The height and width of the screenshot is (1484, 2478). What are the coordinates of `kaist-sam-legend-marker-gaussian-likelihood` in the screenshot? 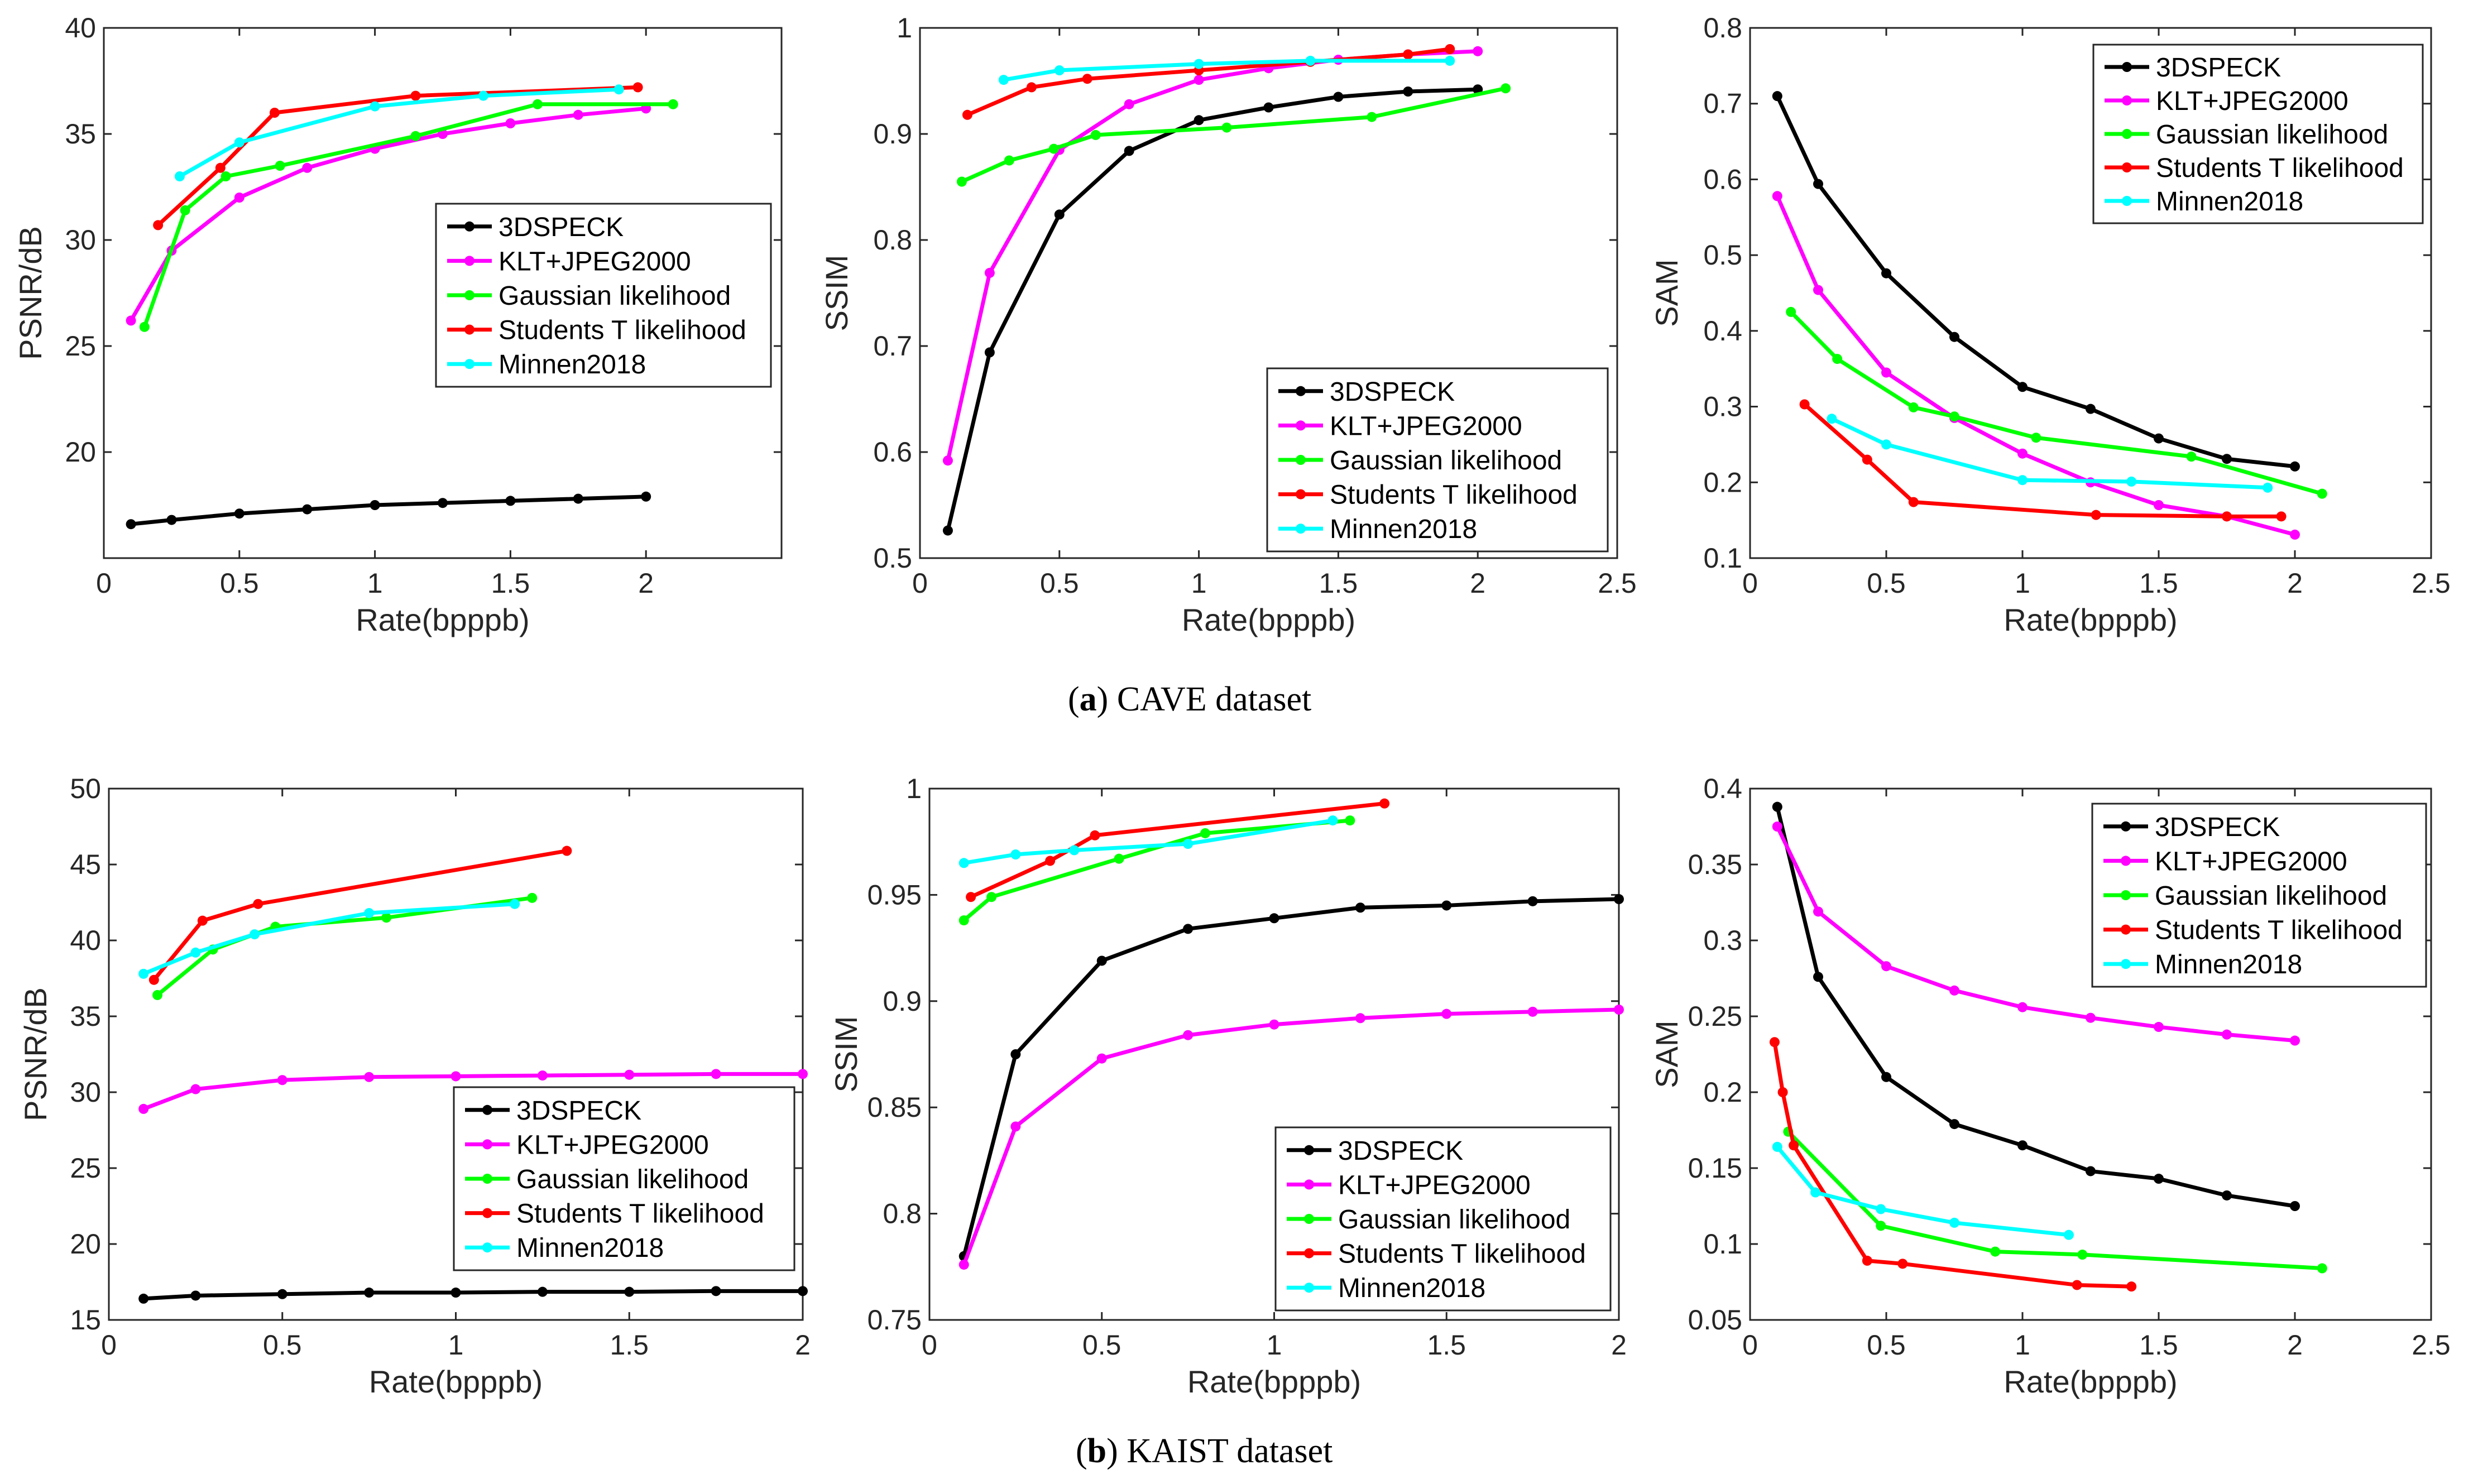 It's located at (2126, 895).